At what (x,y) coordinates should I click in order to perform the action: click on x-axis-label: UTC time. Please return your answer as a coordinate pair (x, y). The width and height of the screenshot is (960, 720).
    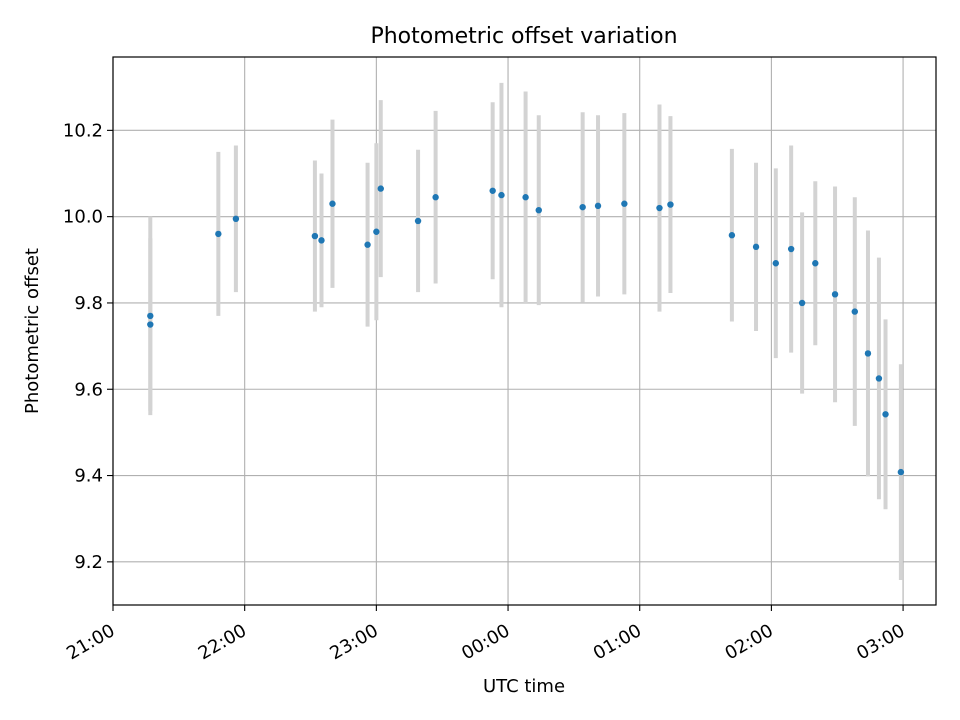
    Looking at the image, I should click on (524, 686).